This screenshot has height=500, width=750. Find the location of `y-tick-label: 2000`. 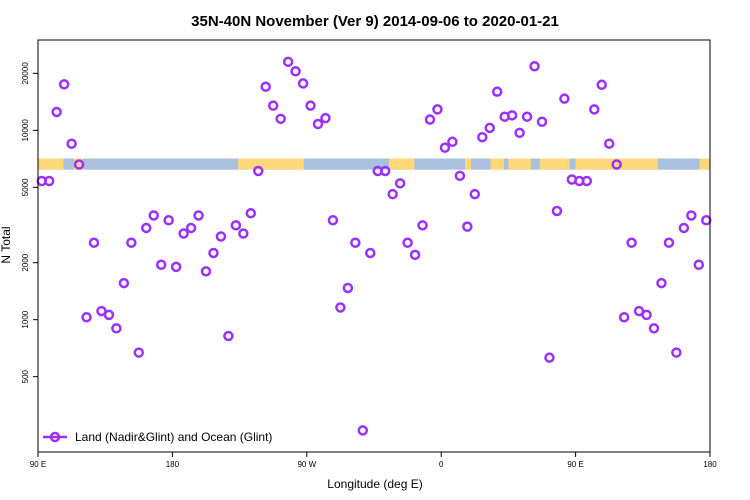

y-tick-label: 2000 is located at coordinates (25, 262).